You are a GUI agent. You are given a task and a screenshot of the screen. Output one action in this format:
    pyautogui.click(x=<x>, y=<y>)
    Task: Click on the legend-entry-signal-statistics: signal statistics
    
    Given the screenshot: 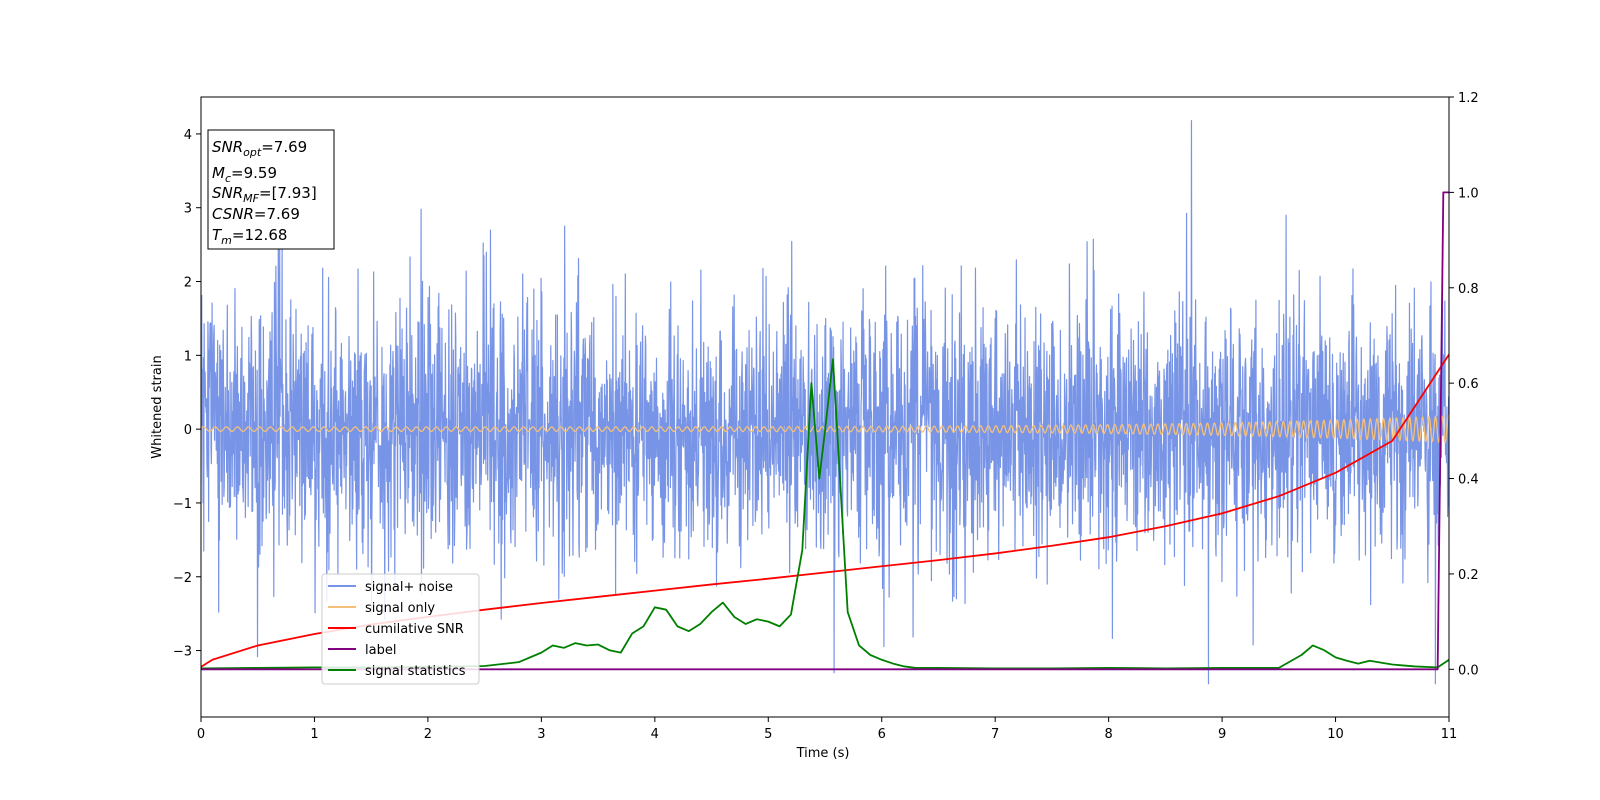 What is the action you would take?
    pyautogui.click(x=397, y=671)
    